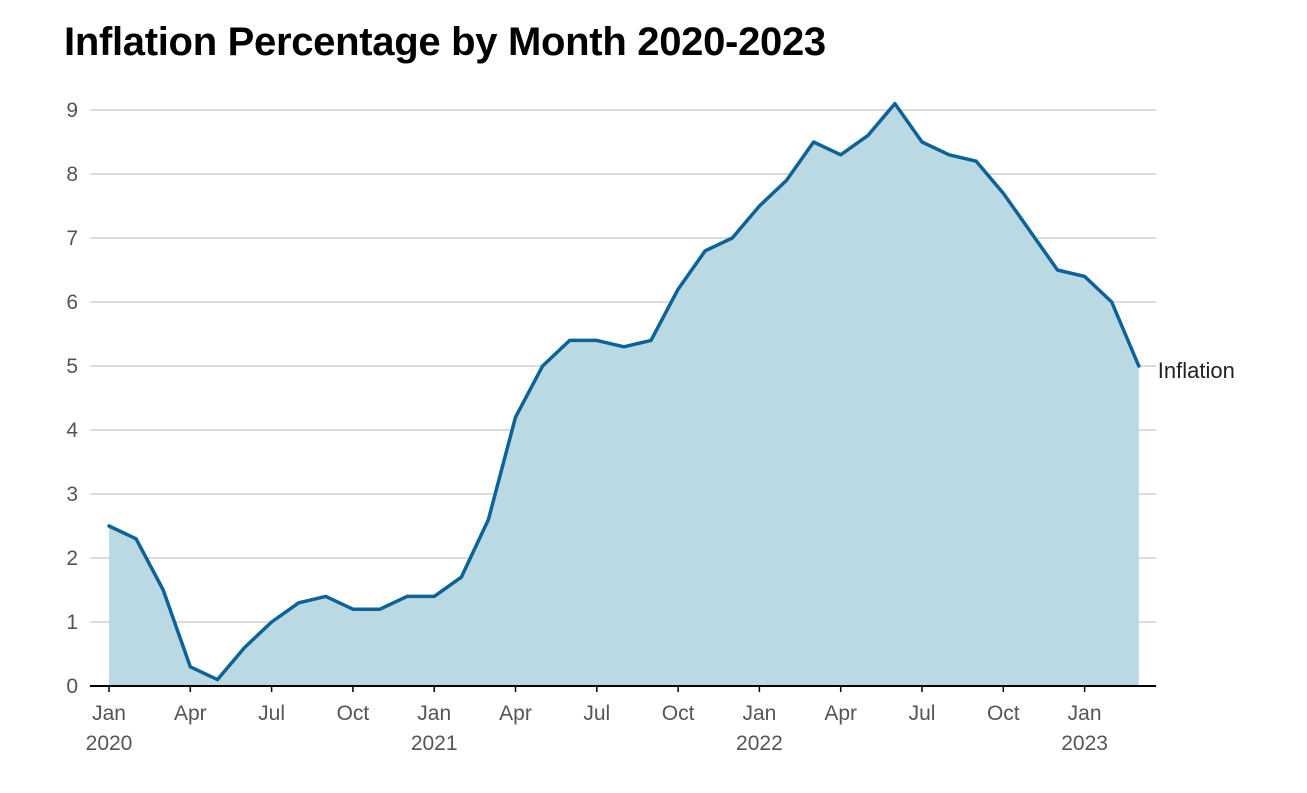  I want to click on x-tick-year: 2023, so click(1084, 743).